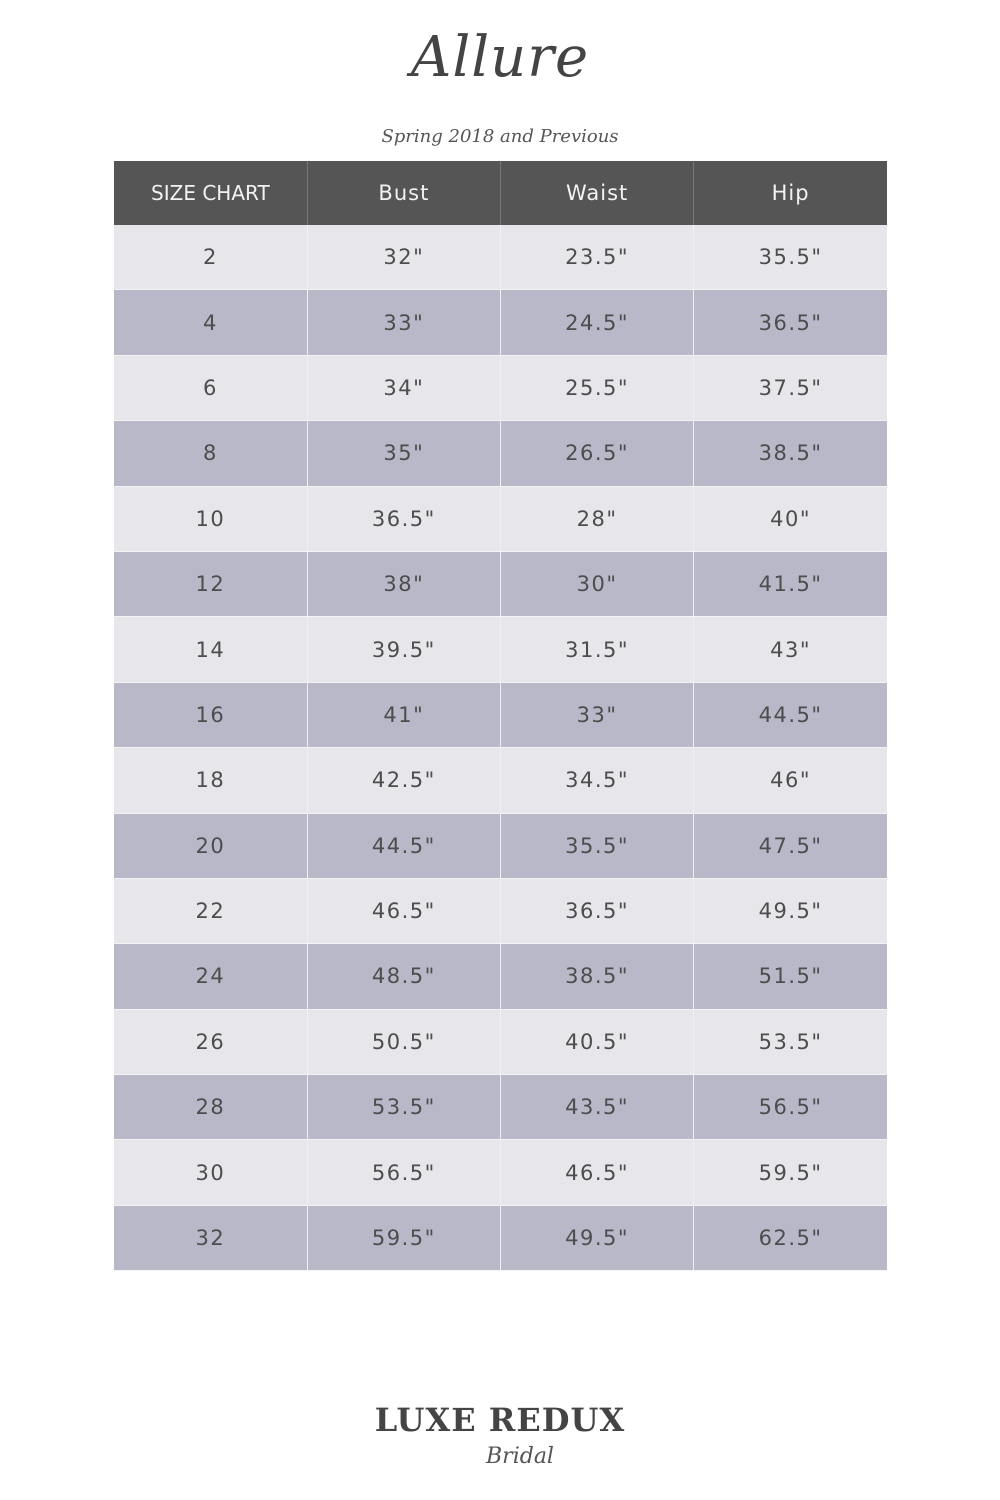  Describe the element at coordinates (404, 649) in the screenshot. I see `cell-bust: 39.5"` at that location.